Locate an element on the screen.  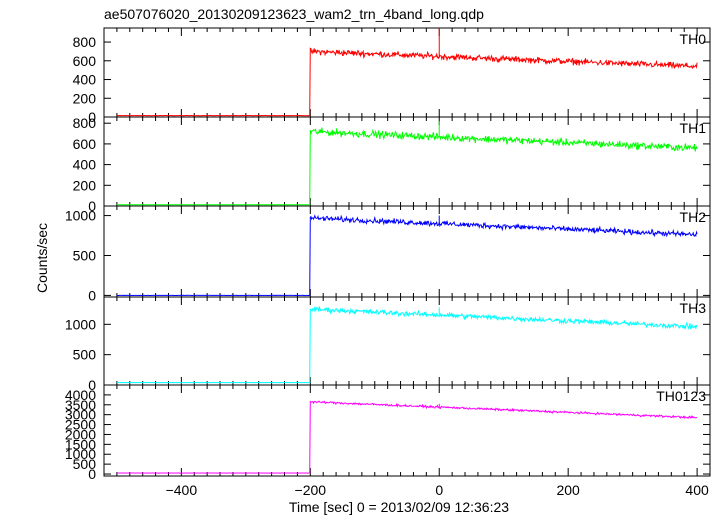
y-tick-label-TH0123: 3500 is located at coordinates (80, 405).